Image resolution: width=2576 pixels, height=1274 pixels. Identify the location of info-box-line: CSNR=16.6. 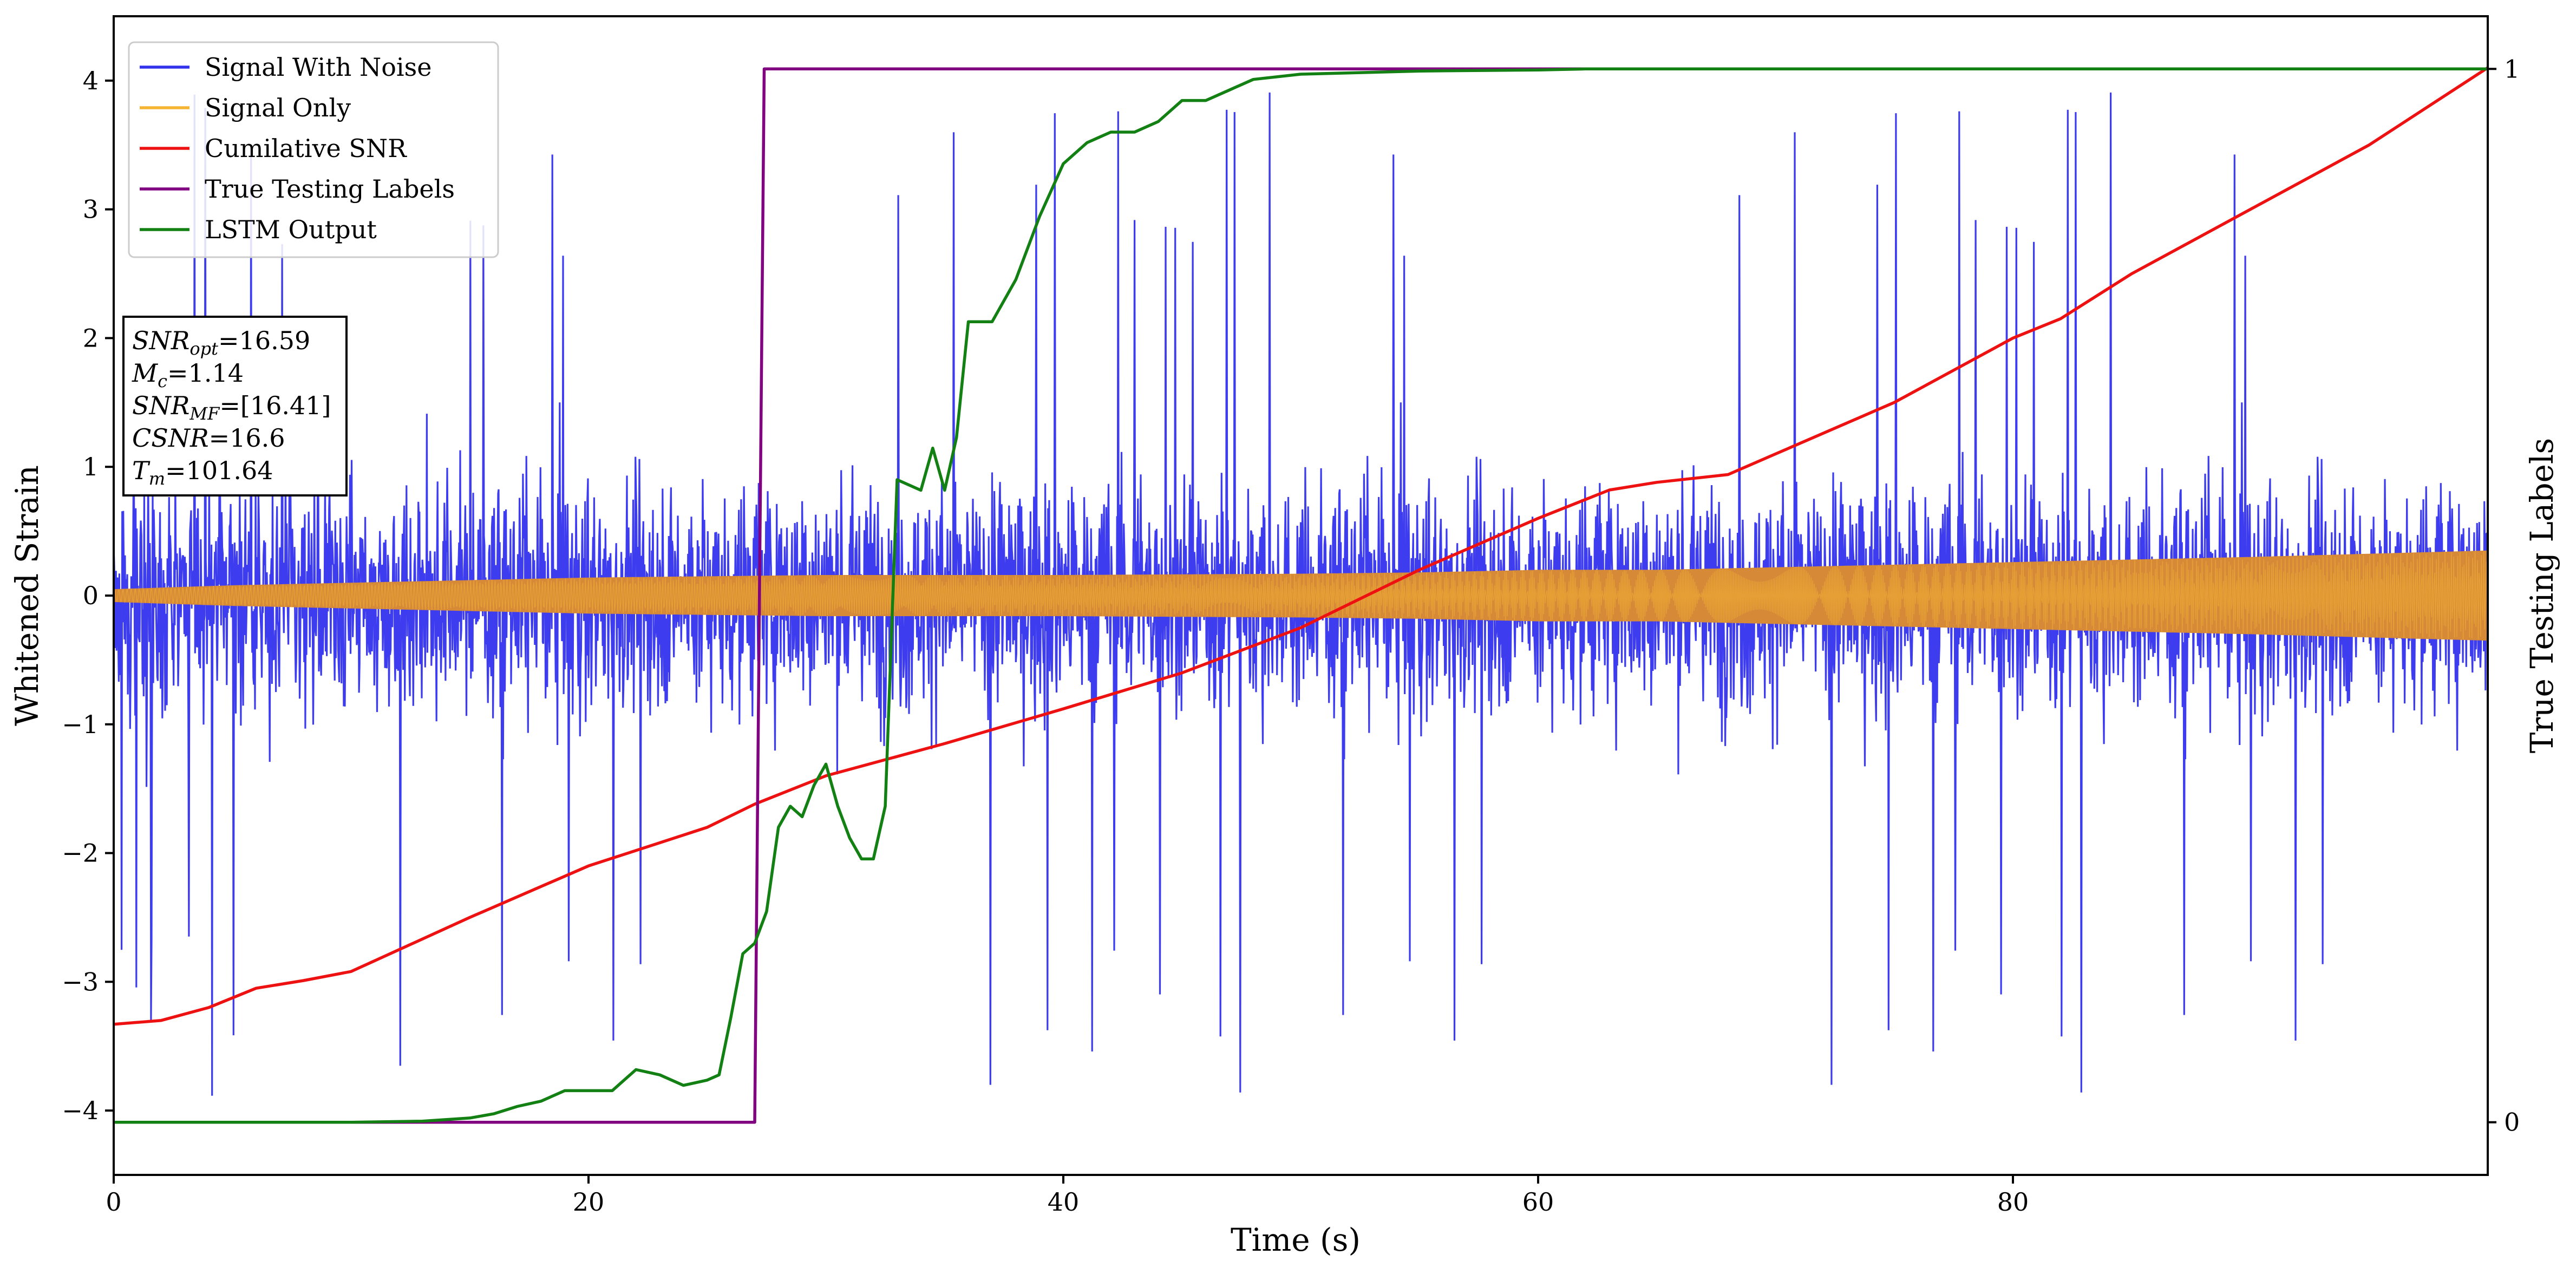
(208, 438).